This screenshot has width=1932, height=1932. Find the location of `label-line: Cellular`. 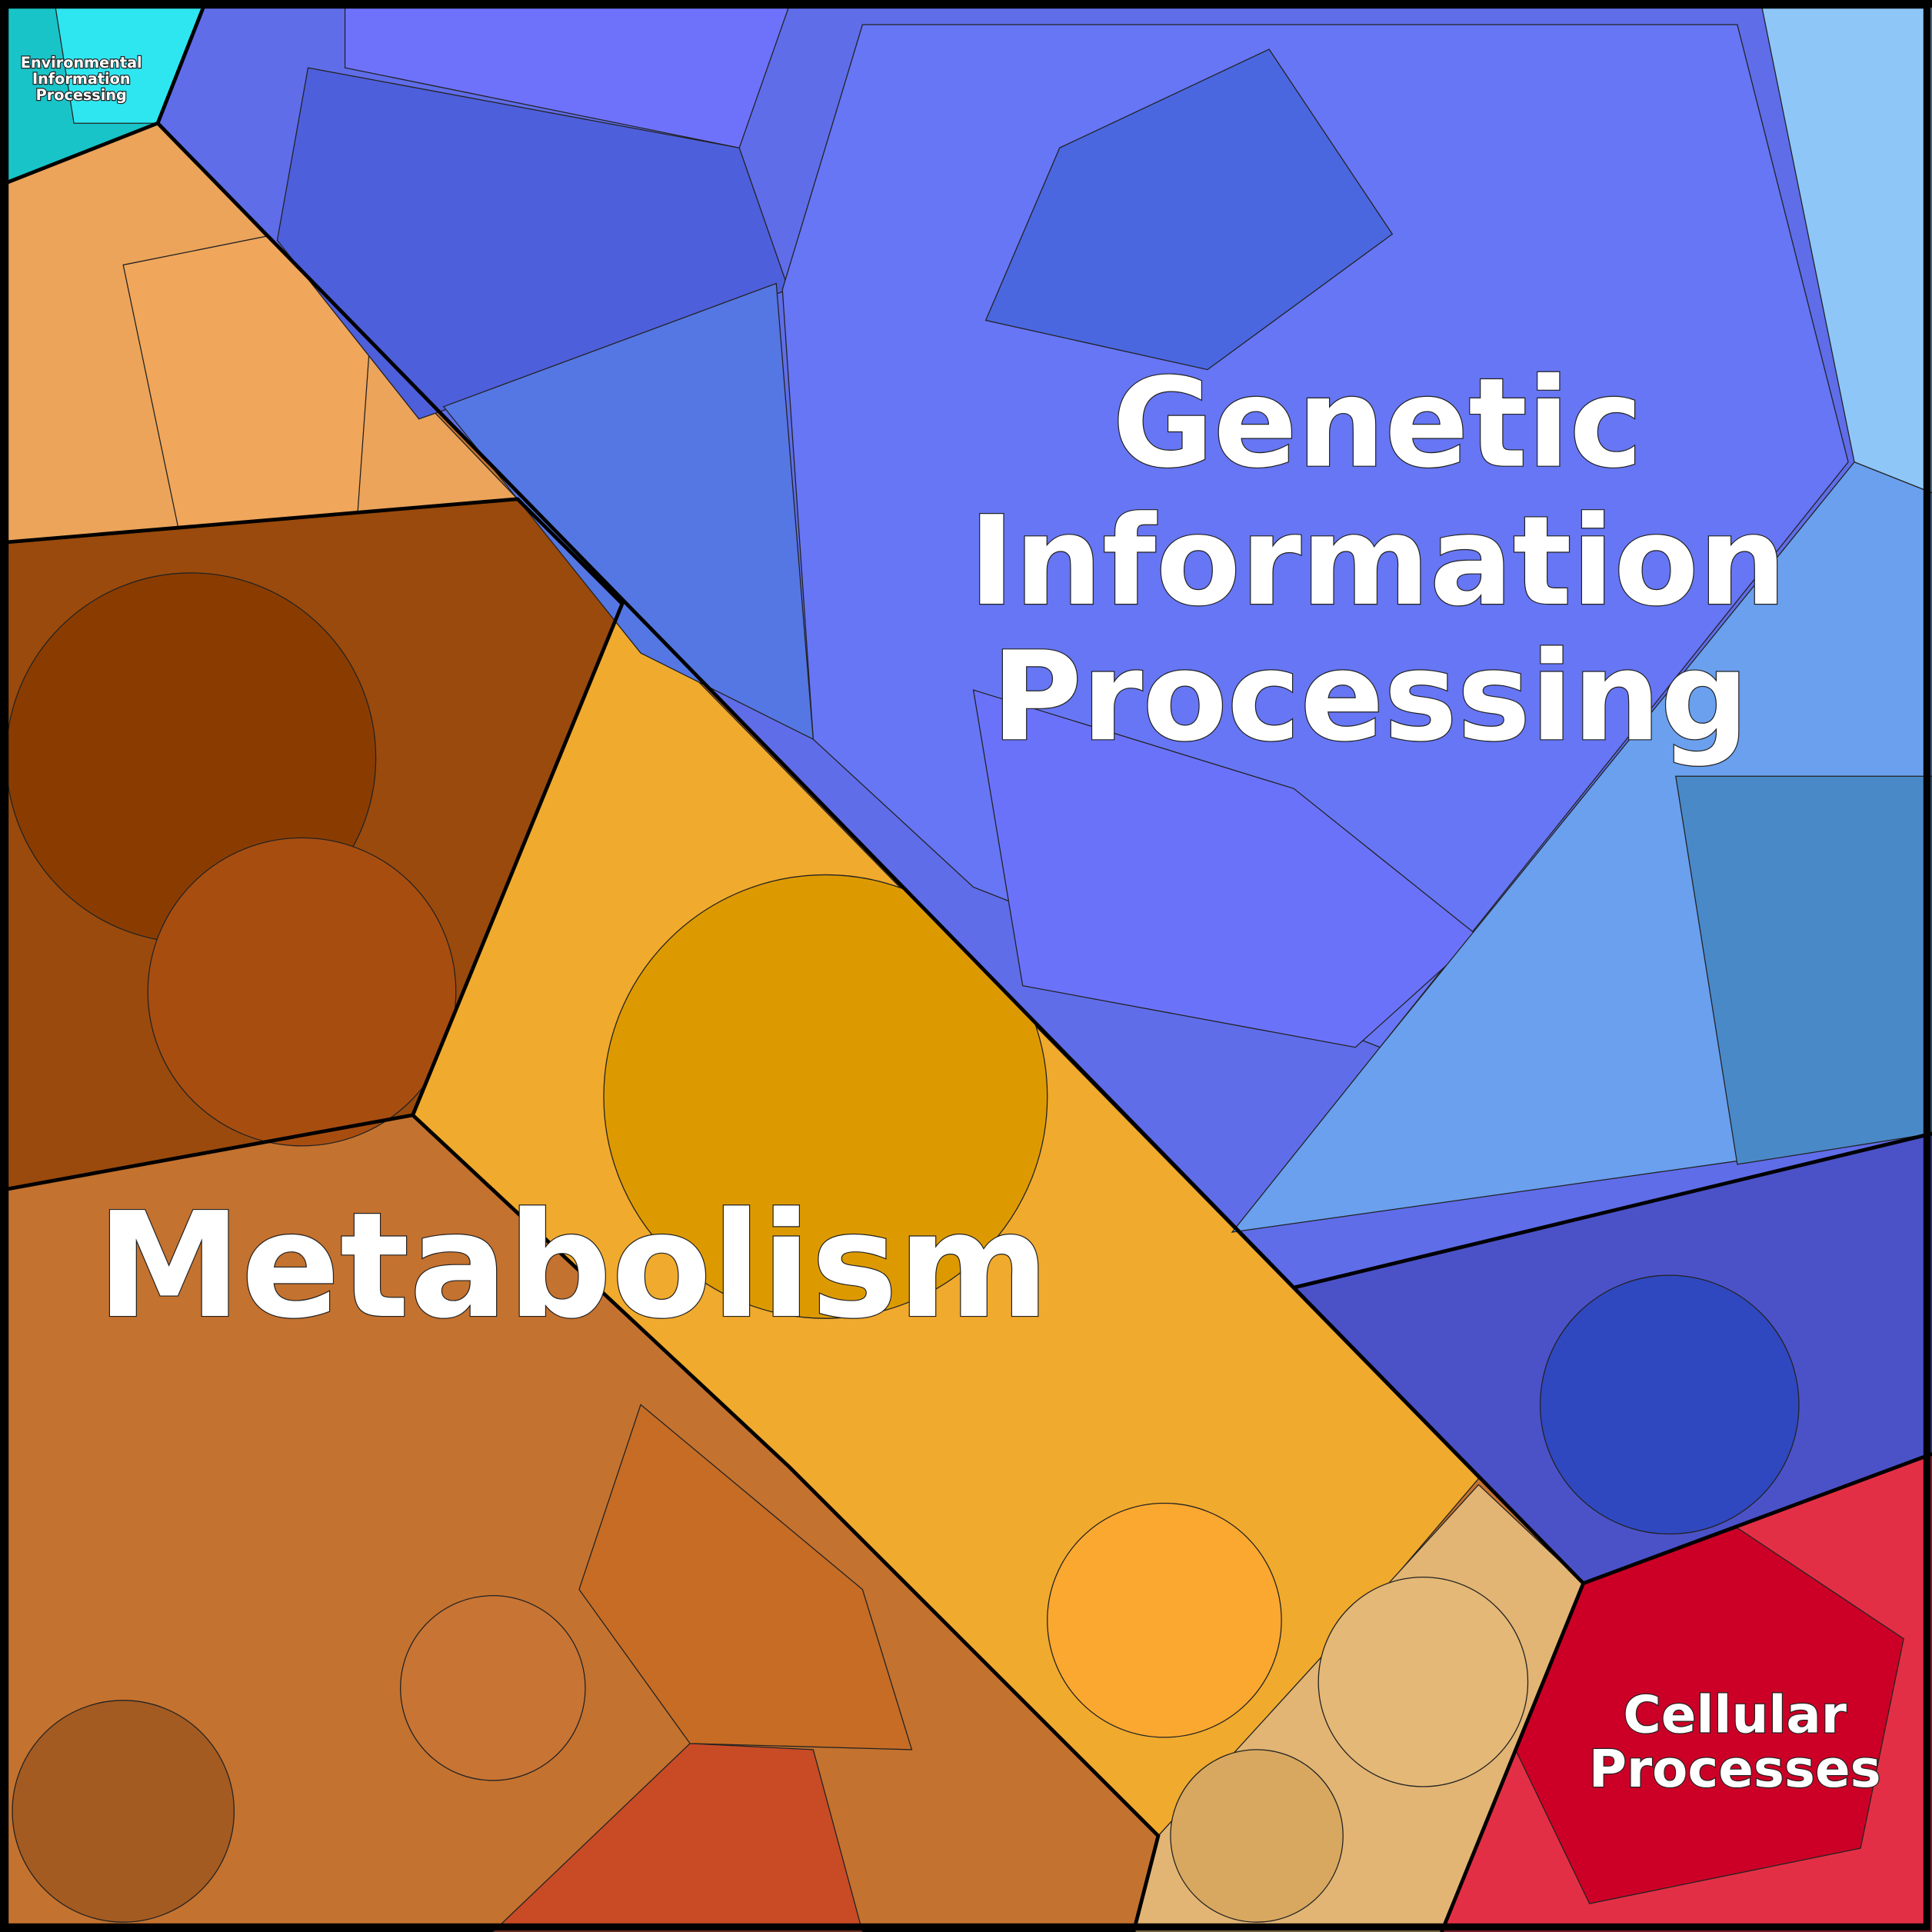

label-line: Cellular is located at coordinates (1735, 1714).